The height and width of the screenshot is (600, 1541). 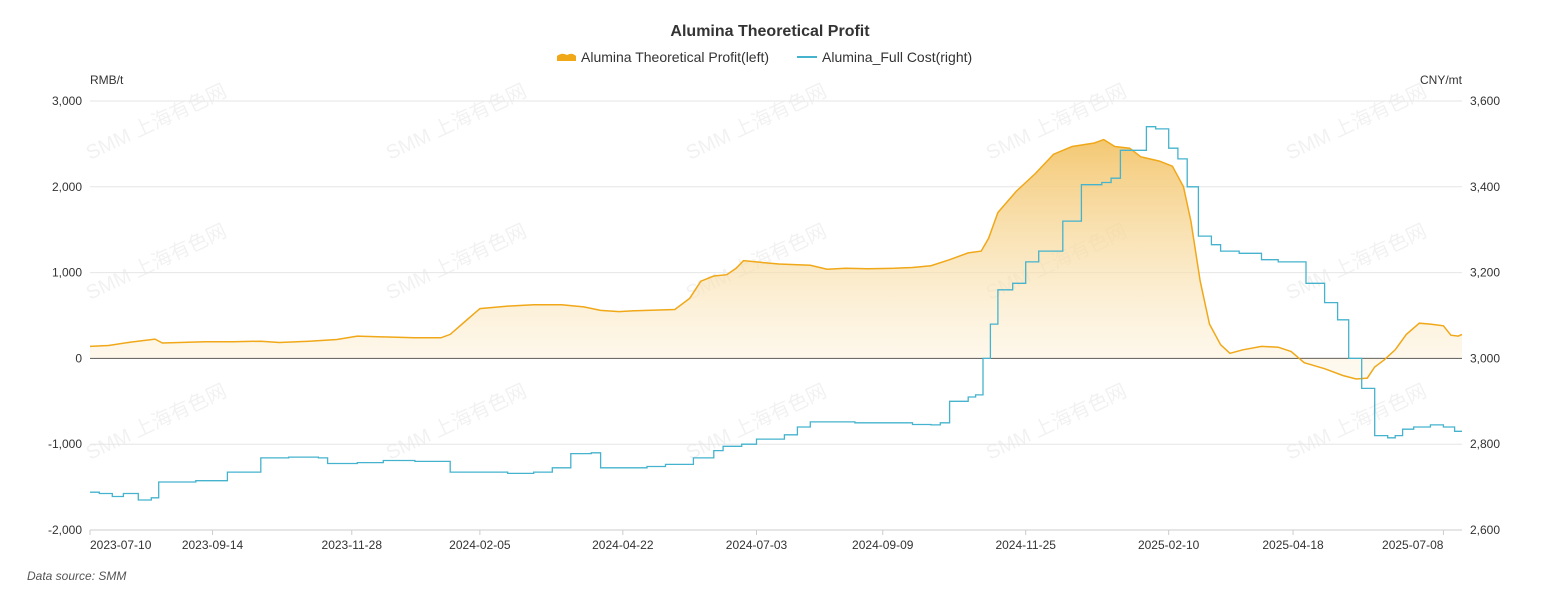 What do you see at coordinates (121, 545) in the screenshot?
I see `x-tick-label: 2023-07-10` at bounding box center [121, 545].